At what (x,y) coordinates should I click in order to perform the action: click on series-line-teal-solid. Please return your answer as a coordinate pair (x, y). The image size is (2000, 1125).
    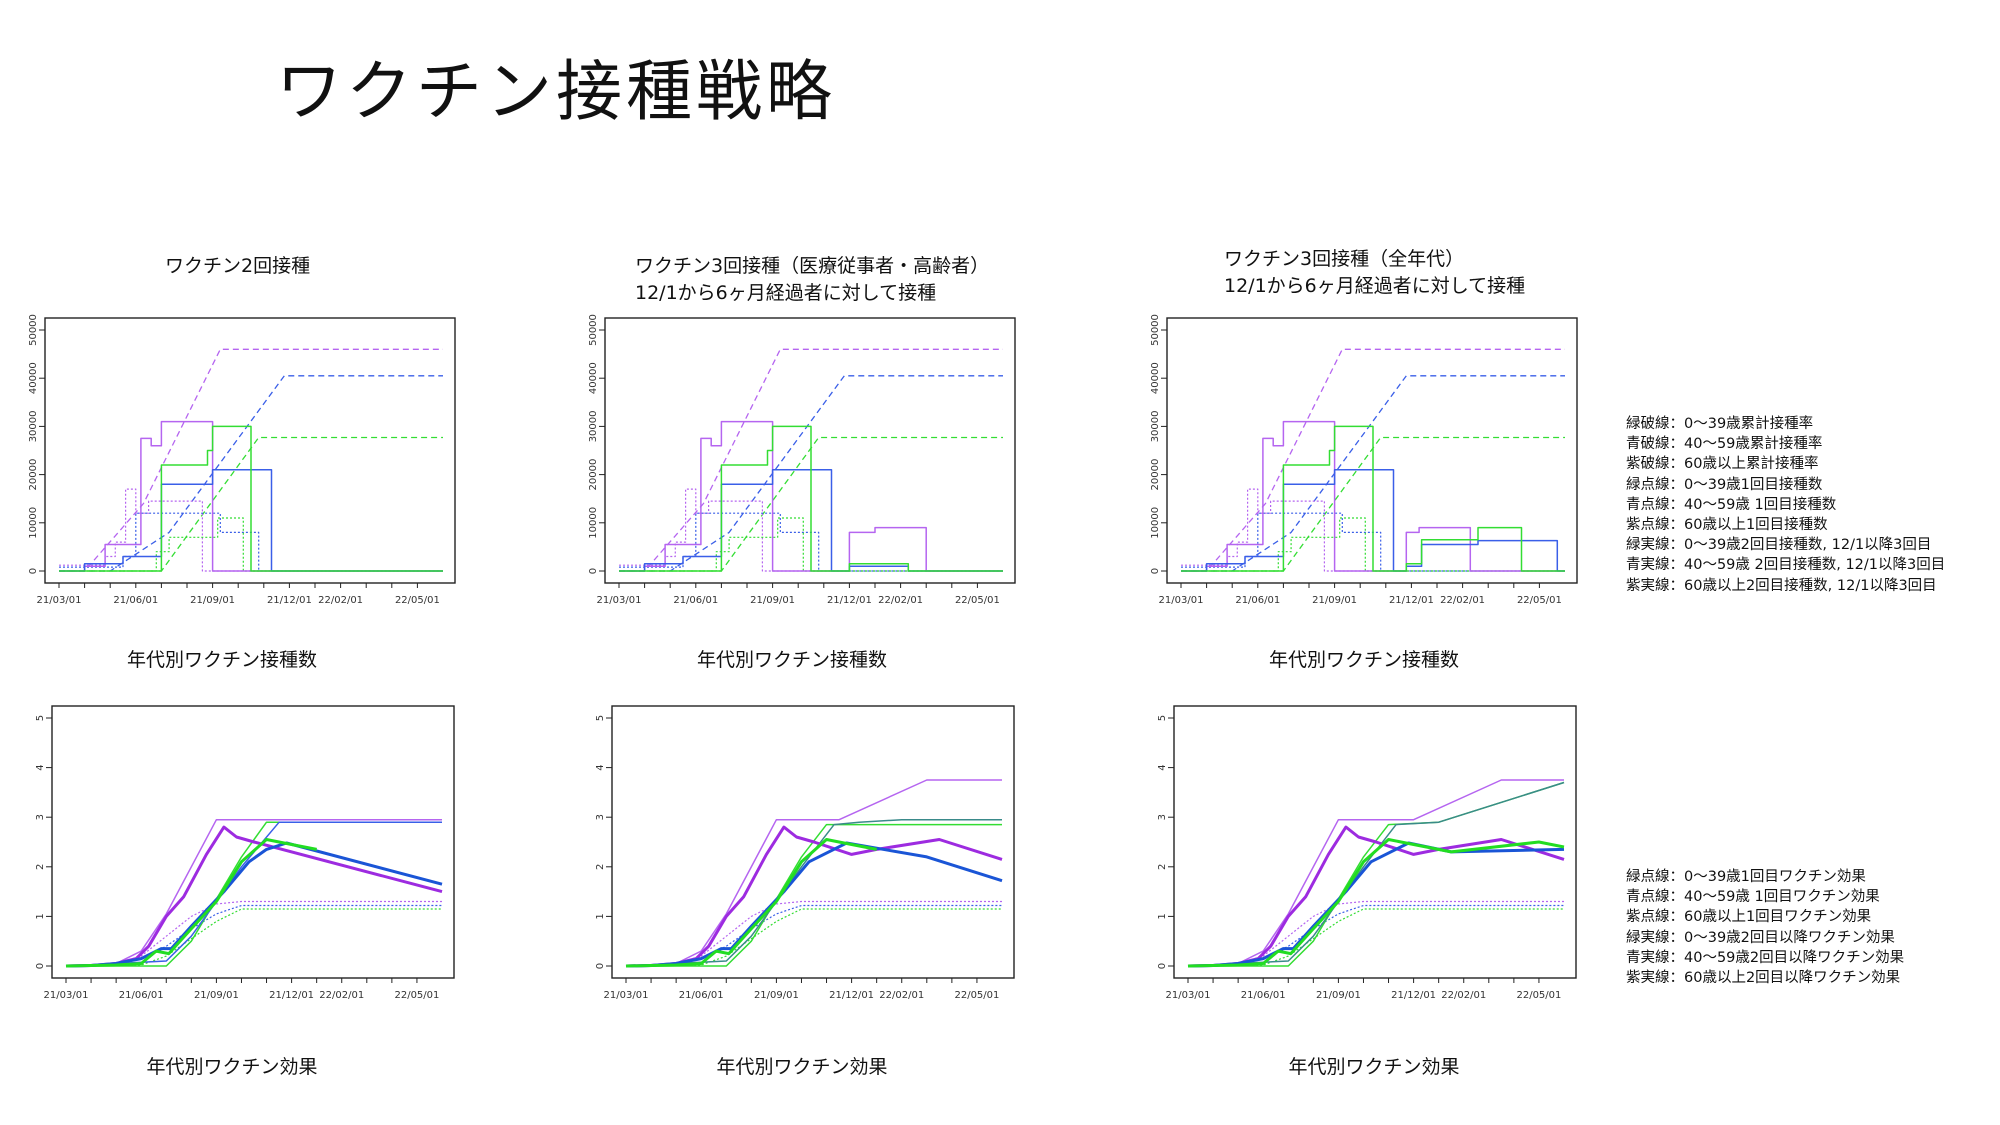
    Looking at the image, I should click on (1376, 874).